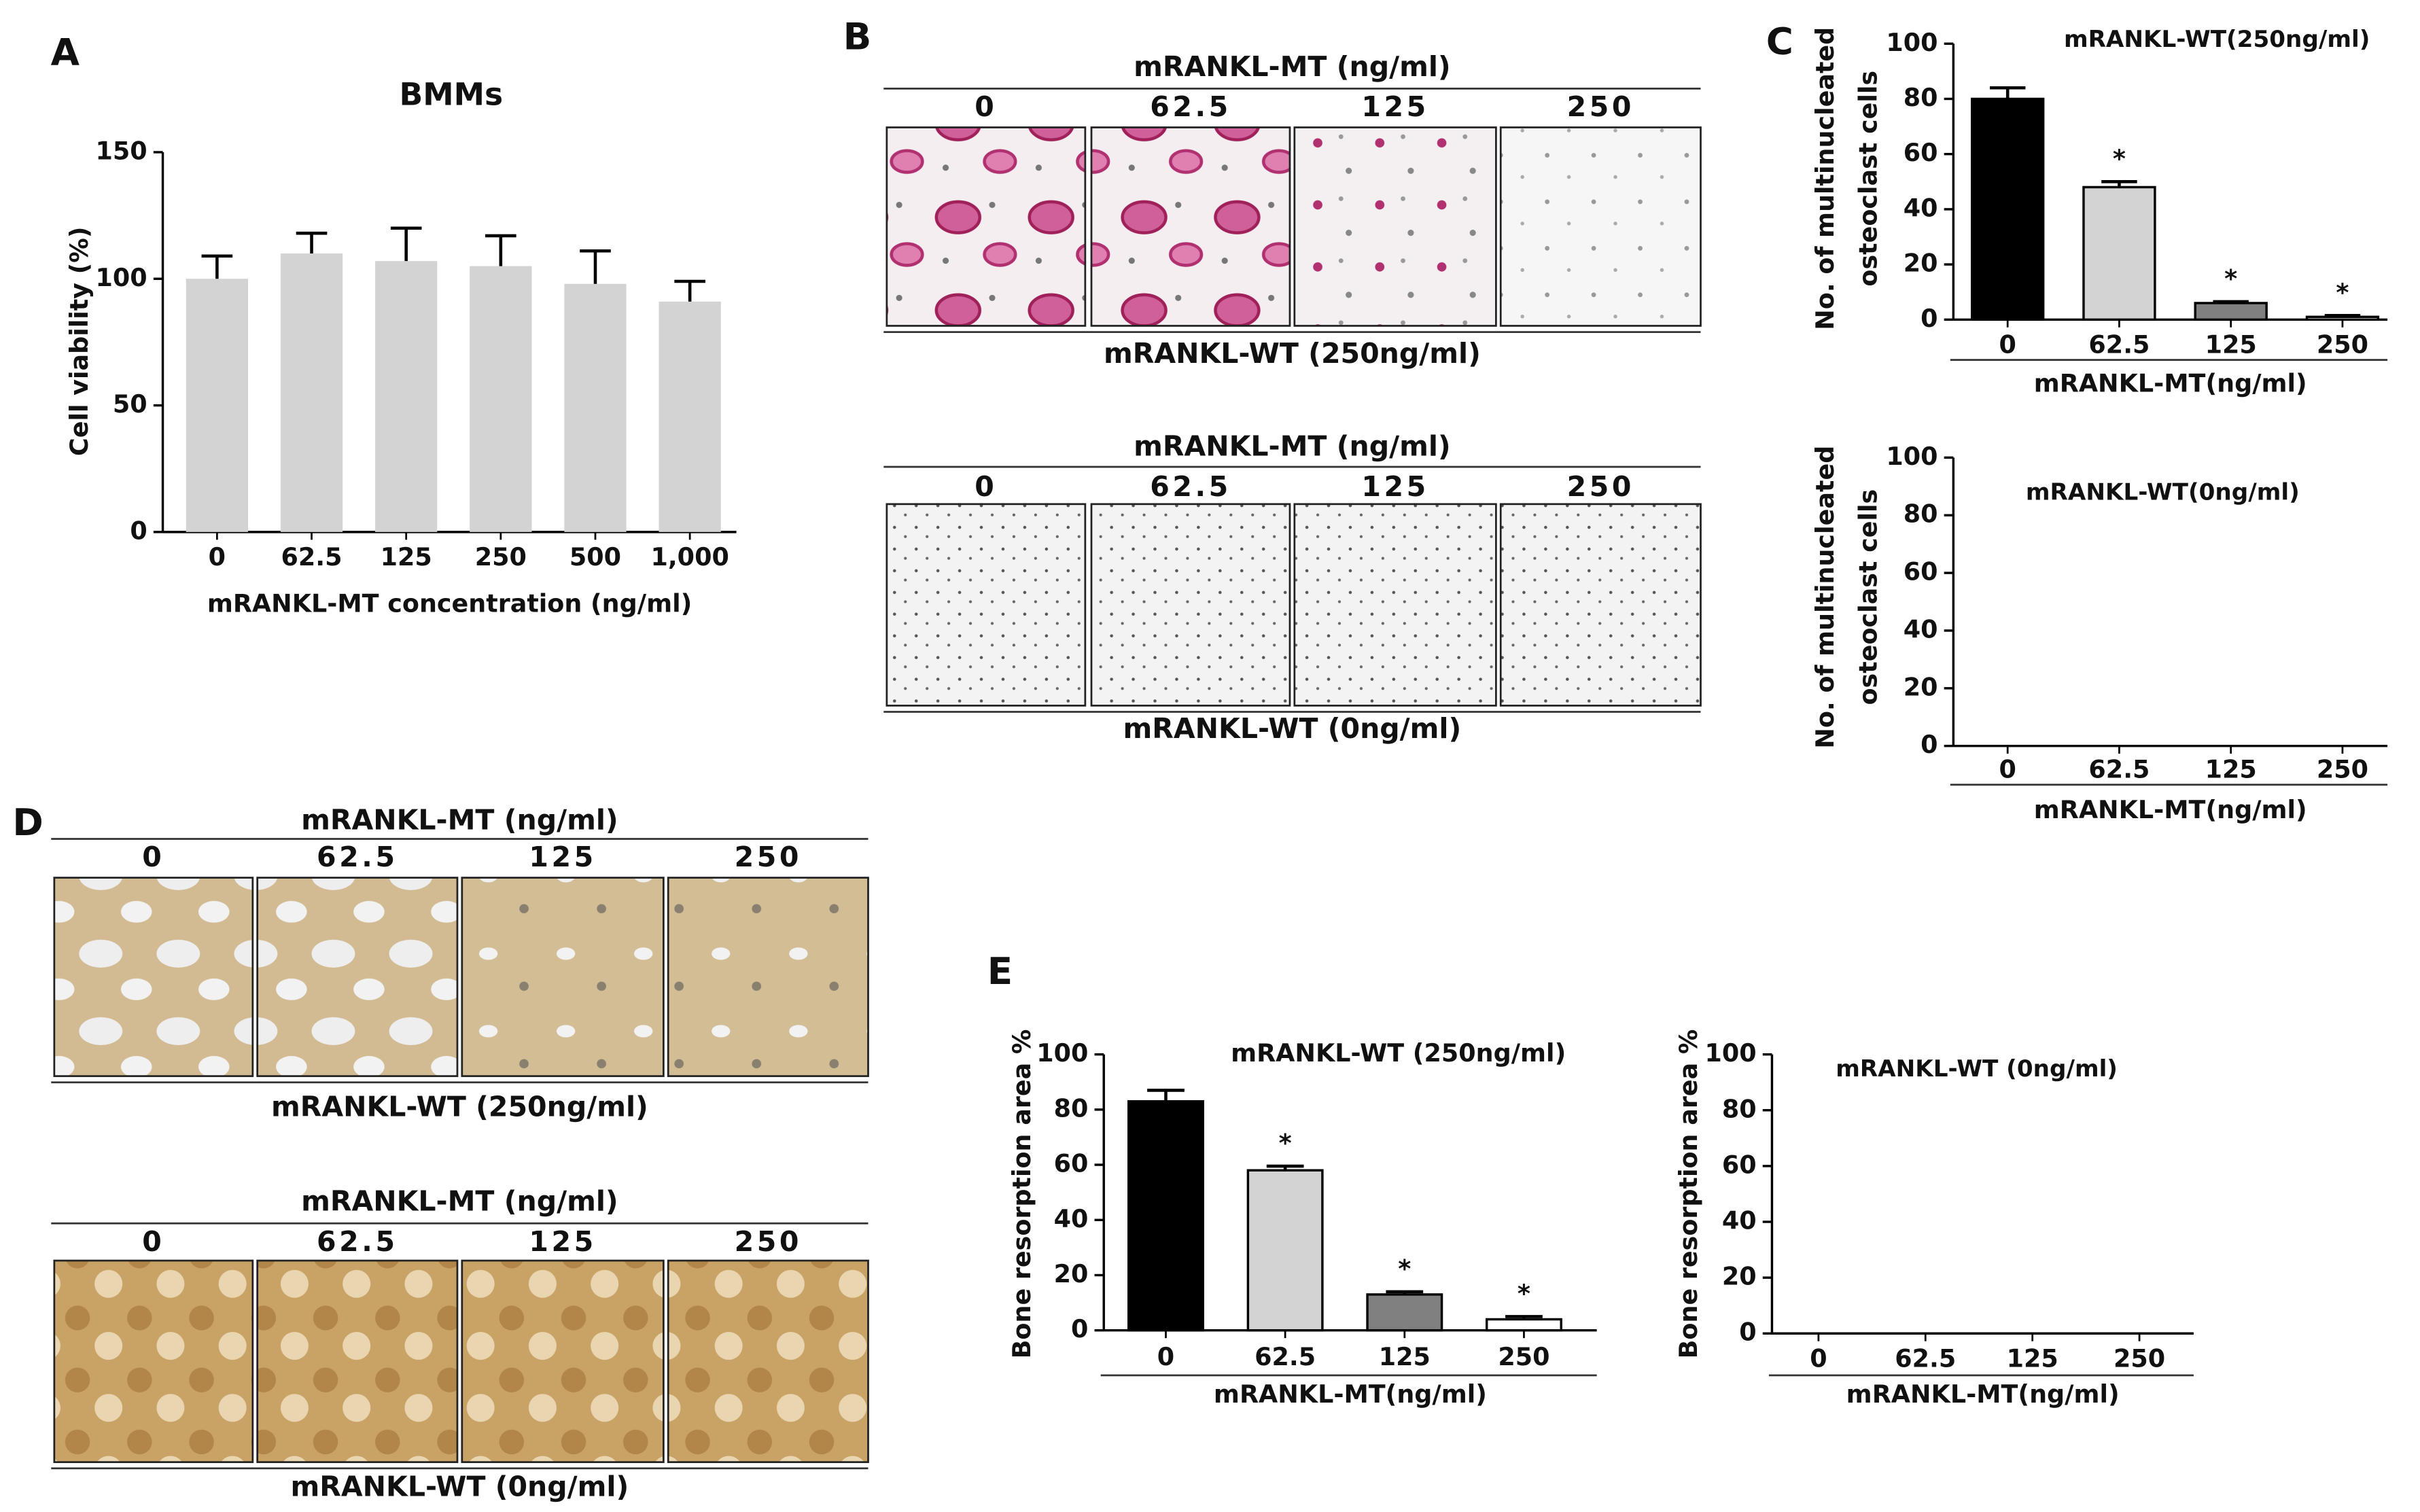 The image size is (2420, 1512). I want to click on x-tick-label: 1,000, so click(689, 557).